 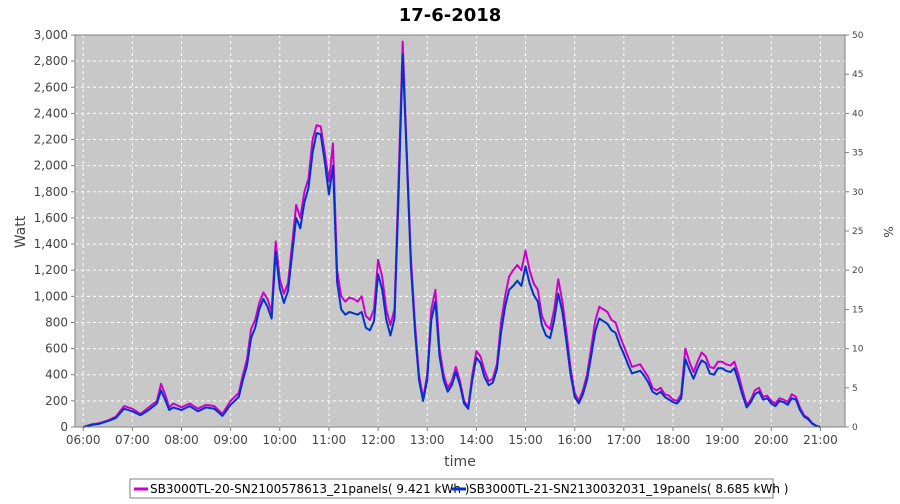 I want to click on x-tick-label: 14:00, so click(x=476, y=440).